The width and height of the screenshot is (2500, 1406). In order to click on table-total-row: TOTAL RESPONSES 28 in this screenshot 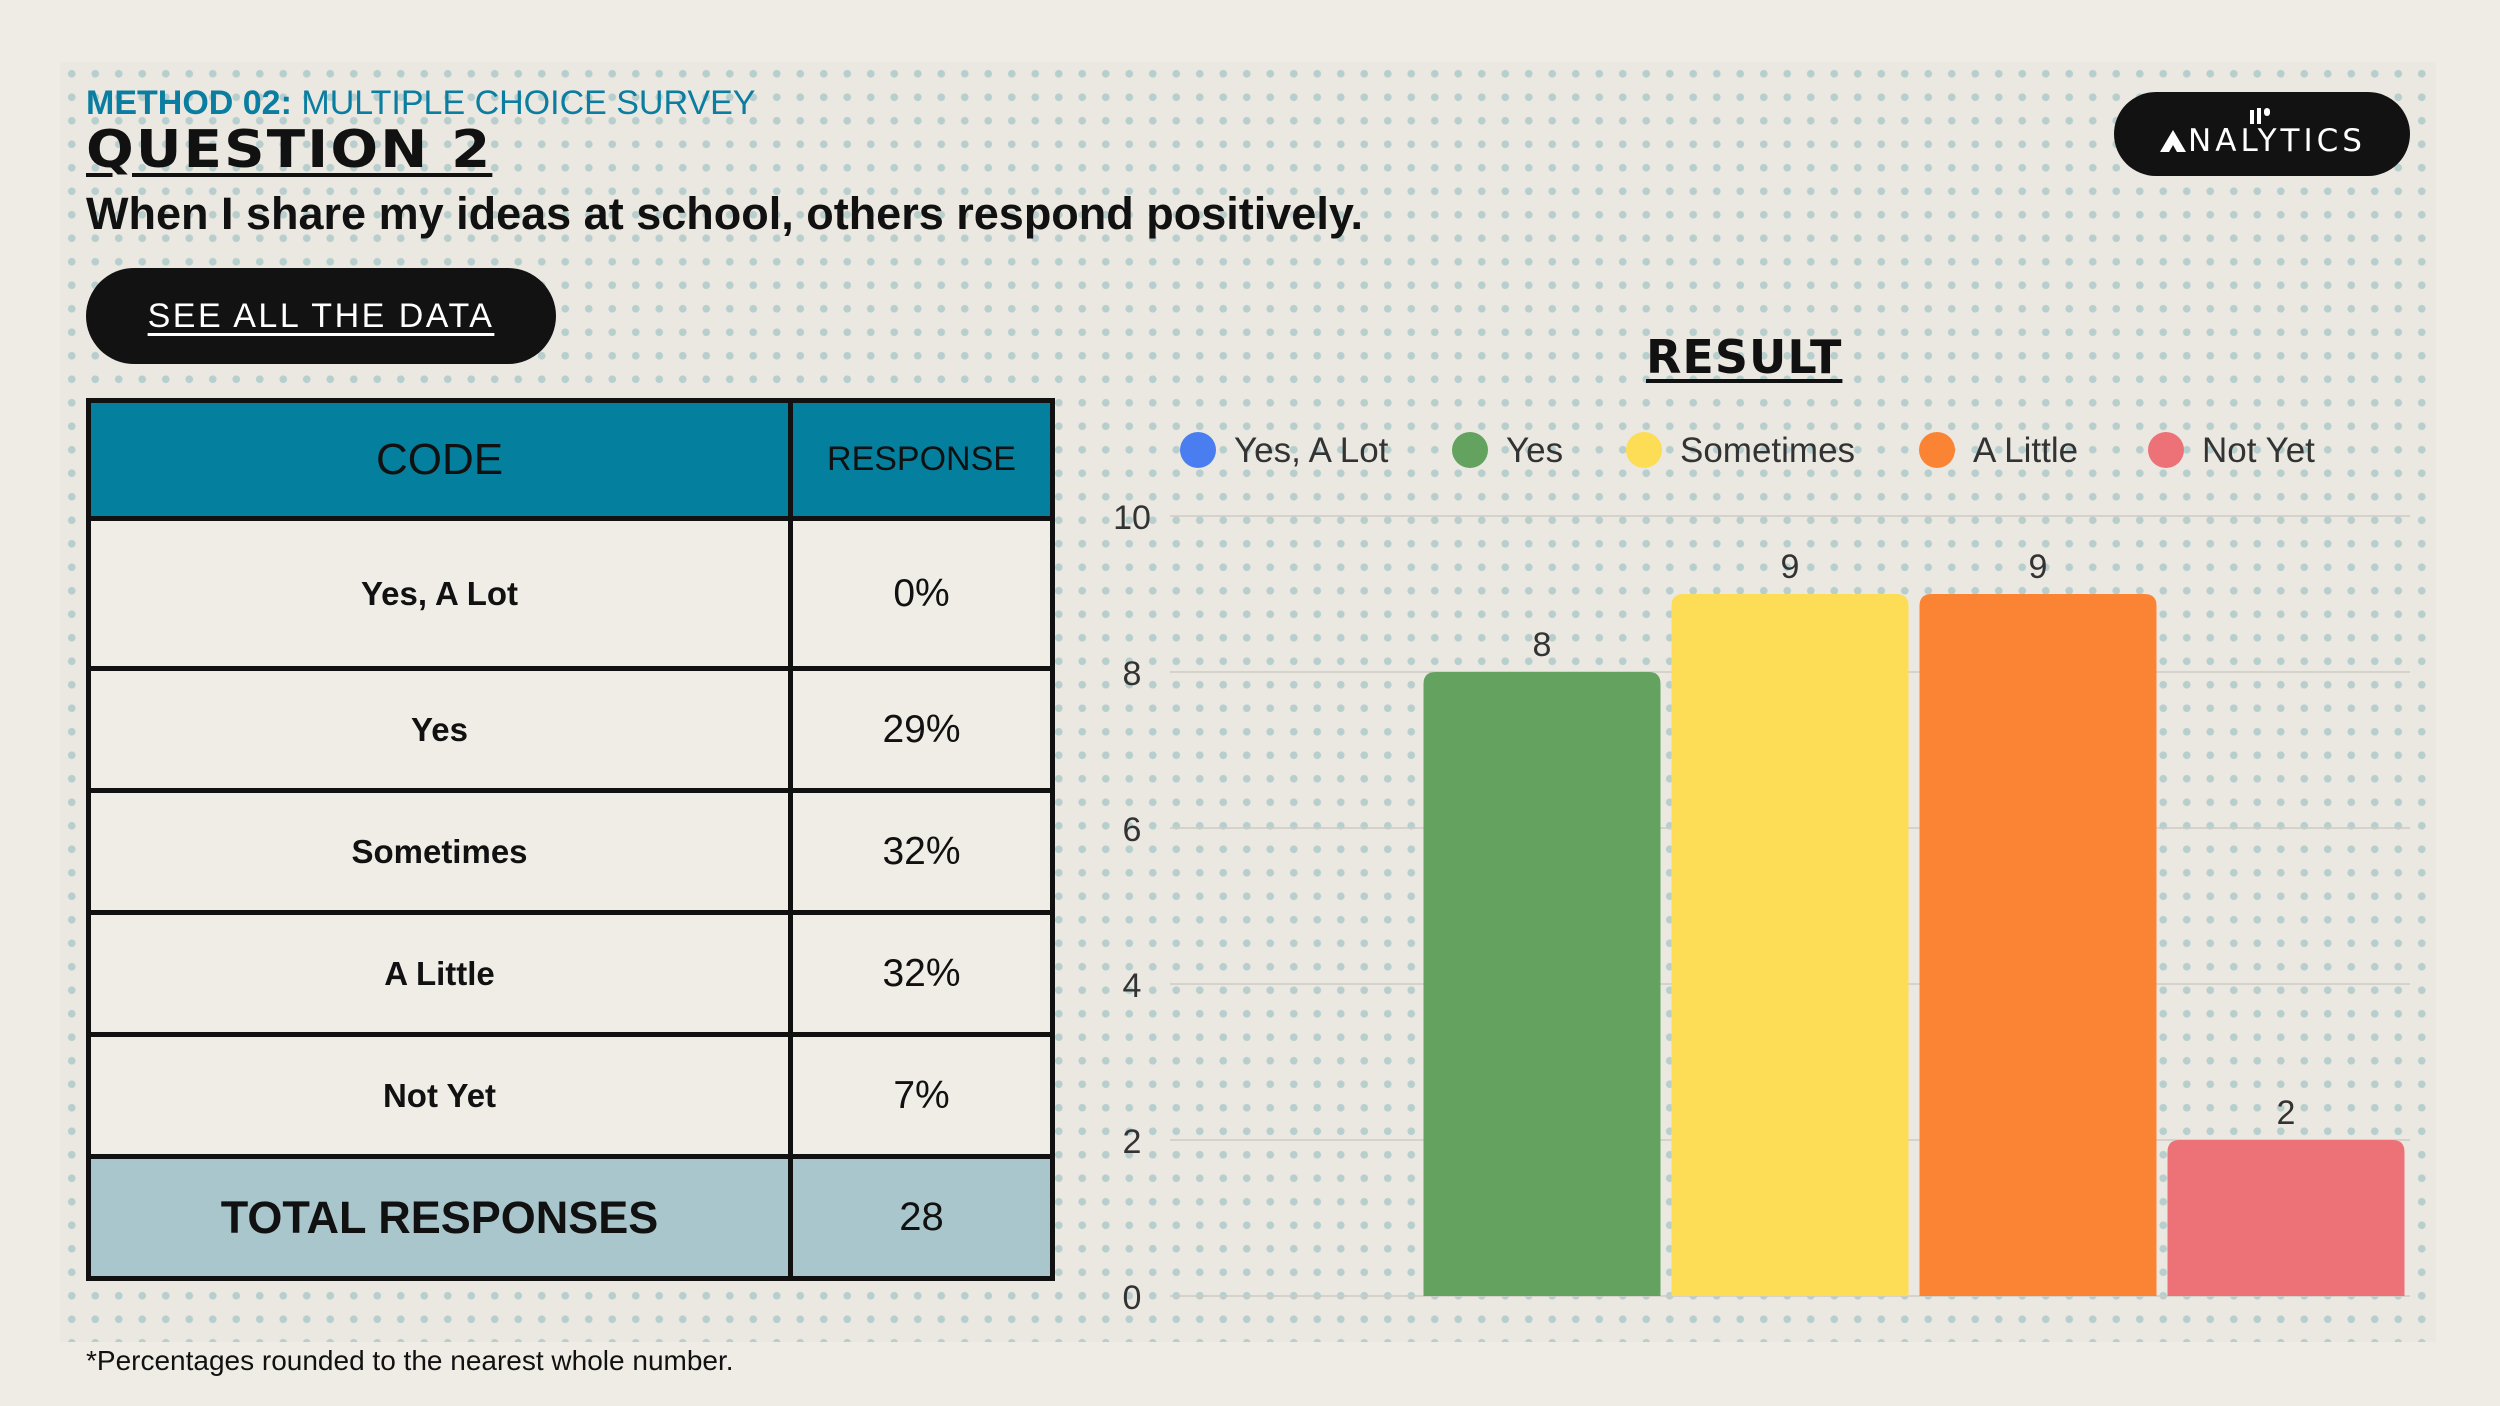, I will do `click(570, 1217)`.